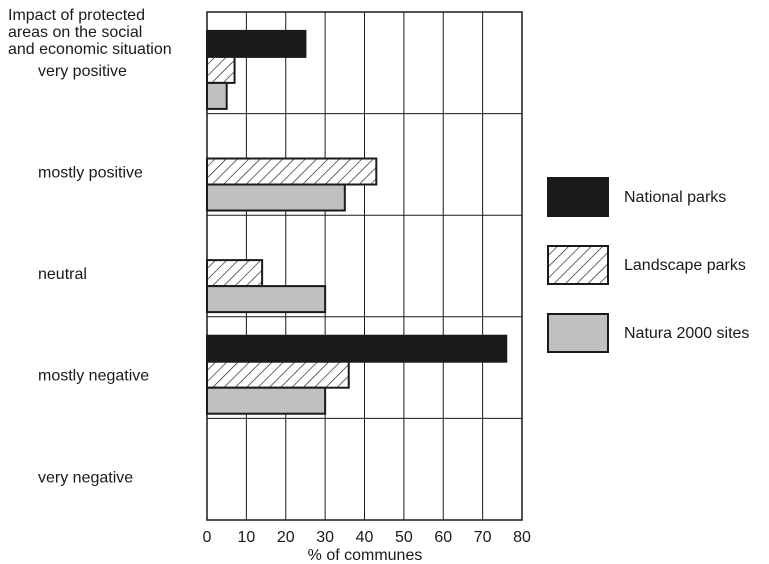 Image resolution: width=769 pixels, height=564 pixels. Describe the element at coordinates (325, 537) in the screenshot. I see `x-tick-label-30: 30` at that location.